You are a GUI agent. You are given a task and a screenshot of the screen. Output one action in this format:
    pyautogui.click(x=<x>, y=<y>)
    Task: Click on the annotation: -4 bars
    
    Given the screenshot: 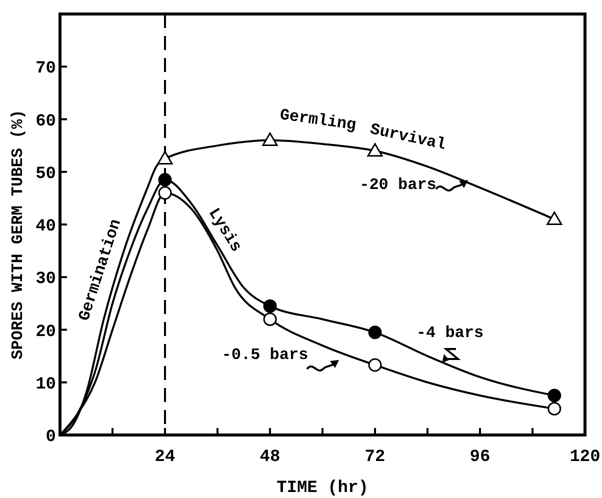 What is the action you would take?
    pyautogui.click(x=450, y=333)
    